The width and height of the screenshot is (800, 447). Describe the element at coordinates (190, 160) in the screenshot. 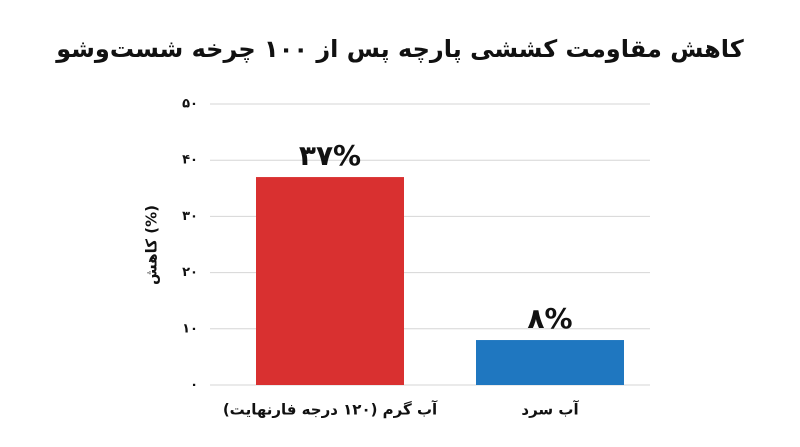

I see `y-tick-label: ۴۰` at that location.